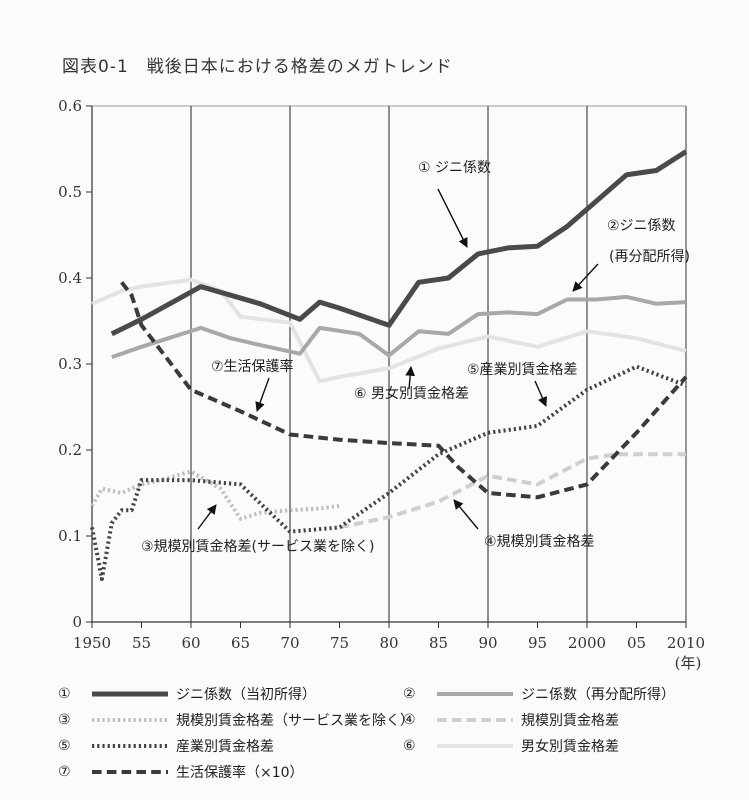 This screenshot has height=800, width=749. I want to click on legend-item-s4: ④ 規模別賃金格差, so click(511, 720).